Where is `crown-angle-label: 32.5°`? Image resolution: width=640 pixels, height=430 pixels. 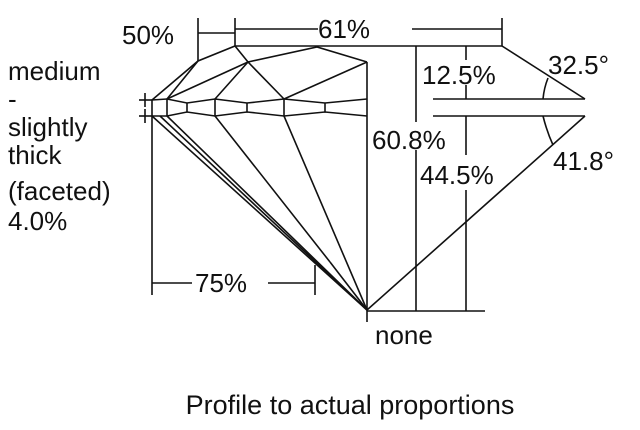
crown-angle-label: 32.5° is located at coordinates (578, 65).